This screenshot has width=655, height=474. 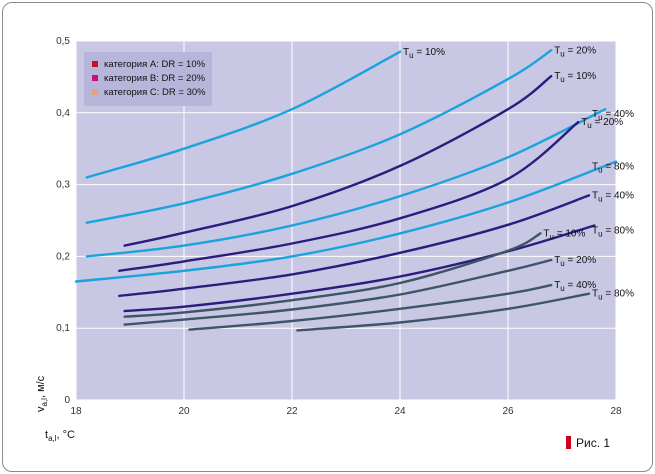 I want to click on x-axis-title: ta,l, °C, so click(x=60, y=436).